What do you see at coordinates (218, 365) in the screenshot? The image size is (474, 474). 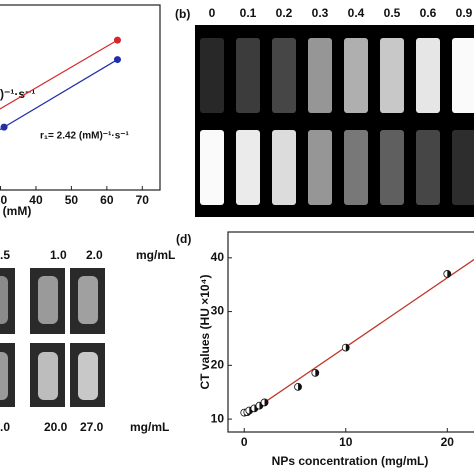 I see `y-tick-label: 20` at bounding box center [218, 365].